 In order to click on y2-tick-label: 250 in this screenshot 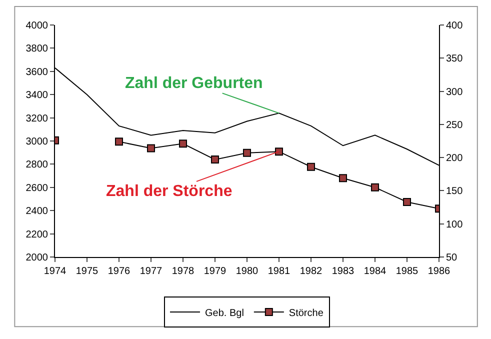, I will do `click(455, 125)`.